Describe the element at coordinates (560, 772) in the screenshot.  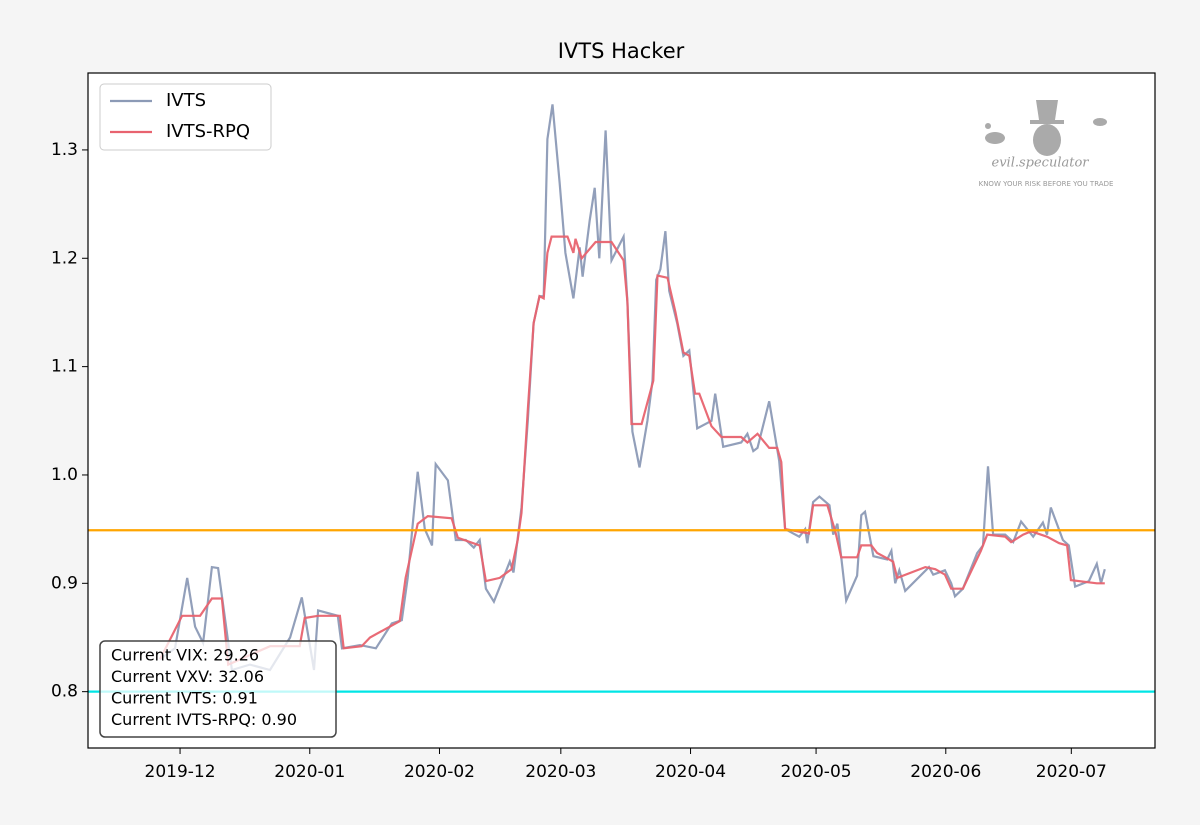
I see `x-tick-label: 2020-03` at that location.